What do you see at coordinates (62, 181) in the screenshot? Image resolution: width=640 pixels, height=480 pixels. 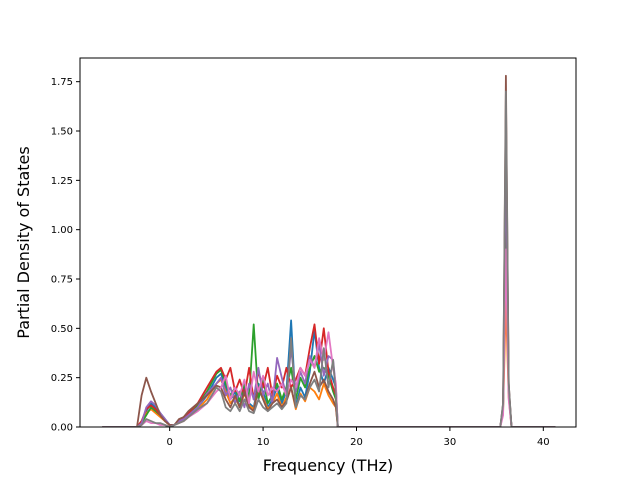 I see `y-tick-label: 1.25` at bounding box center [62, 181].